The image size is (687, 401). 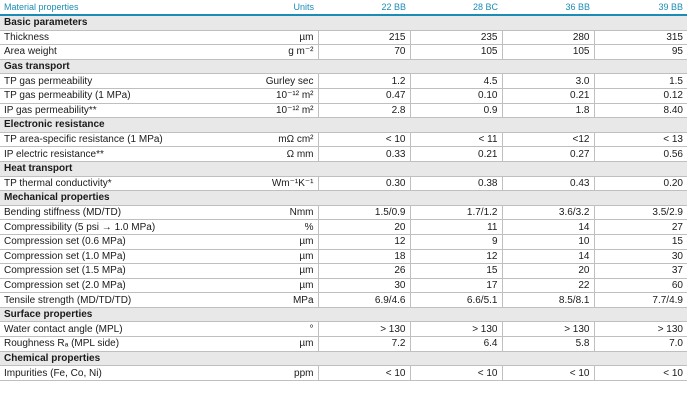 What do you see at coordinates (547, 242) in the screenshot?
I see `property-value: 10` at bounding box center [547, 242].